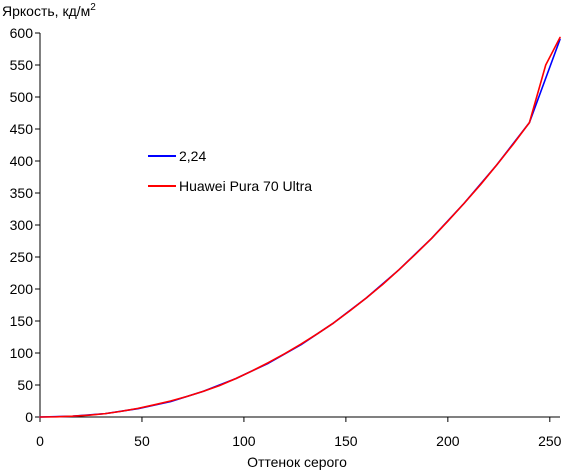 This screenshot has height=470, width=563. I want to click on y-axis-title-superscript: 2, so click(93, 7).